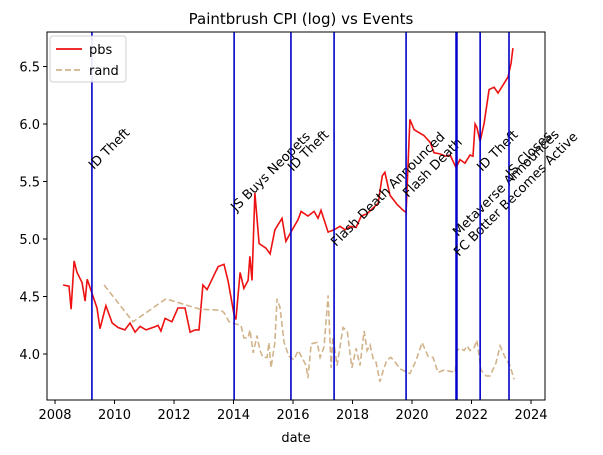  Describe the element at coordinates (29, 125) in the screenshot. I see `y-tick-label: 6.0` at that location.